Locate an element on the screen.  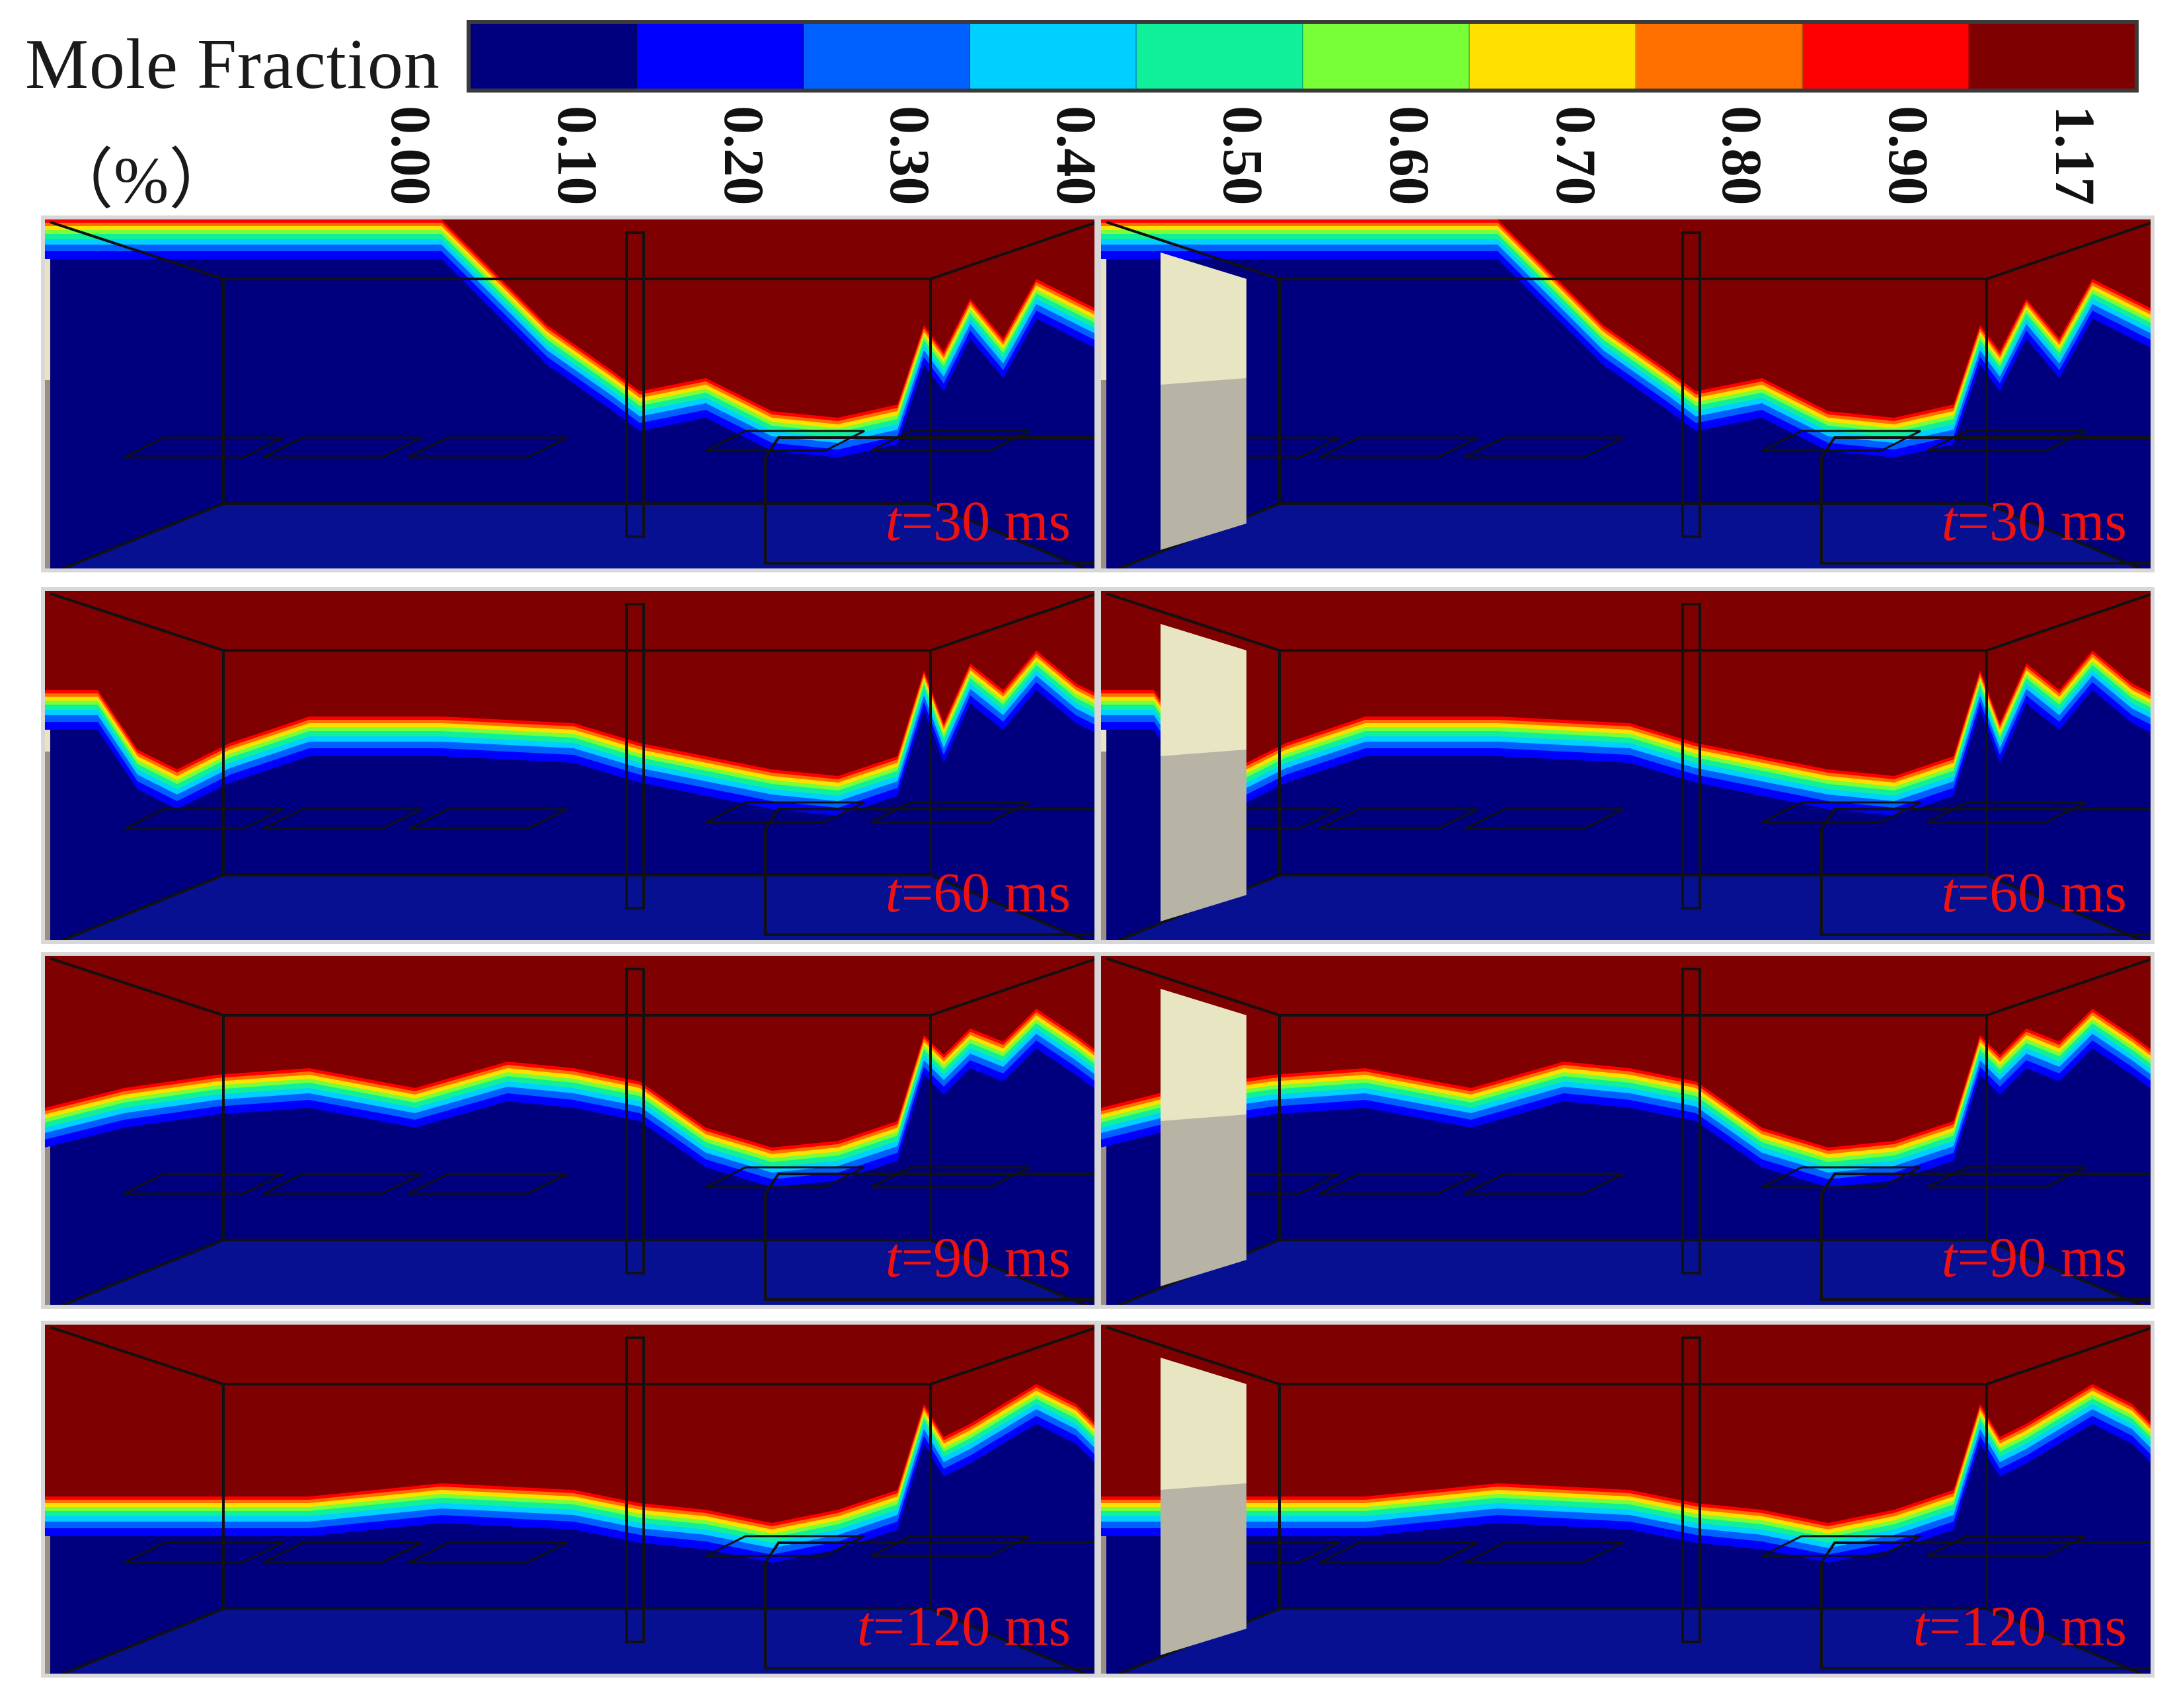
legend-unit: （%） is located at coordinates (141, 180).